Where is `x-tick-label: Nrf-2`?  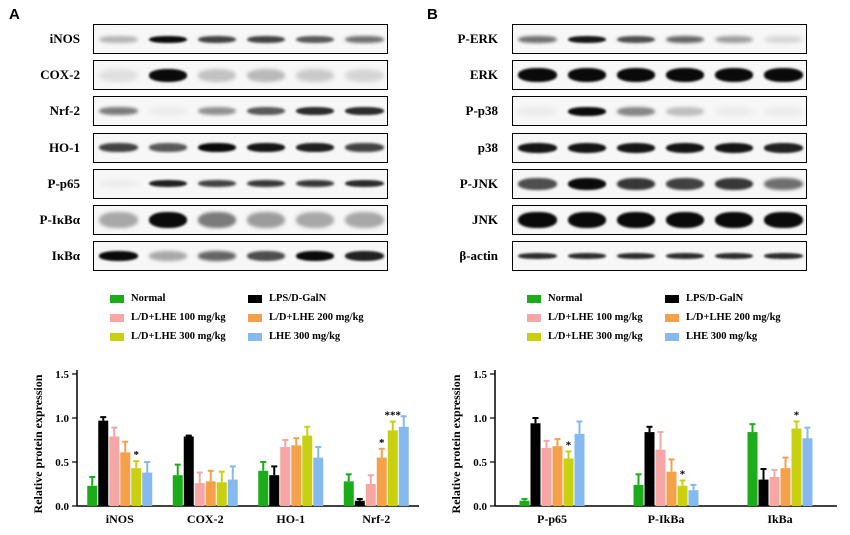 x-tick-label: Nrf-2 is located at coordinates (376, 519).